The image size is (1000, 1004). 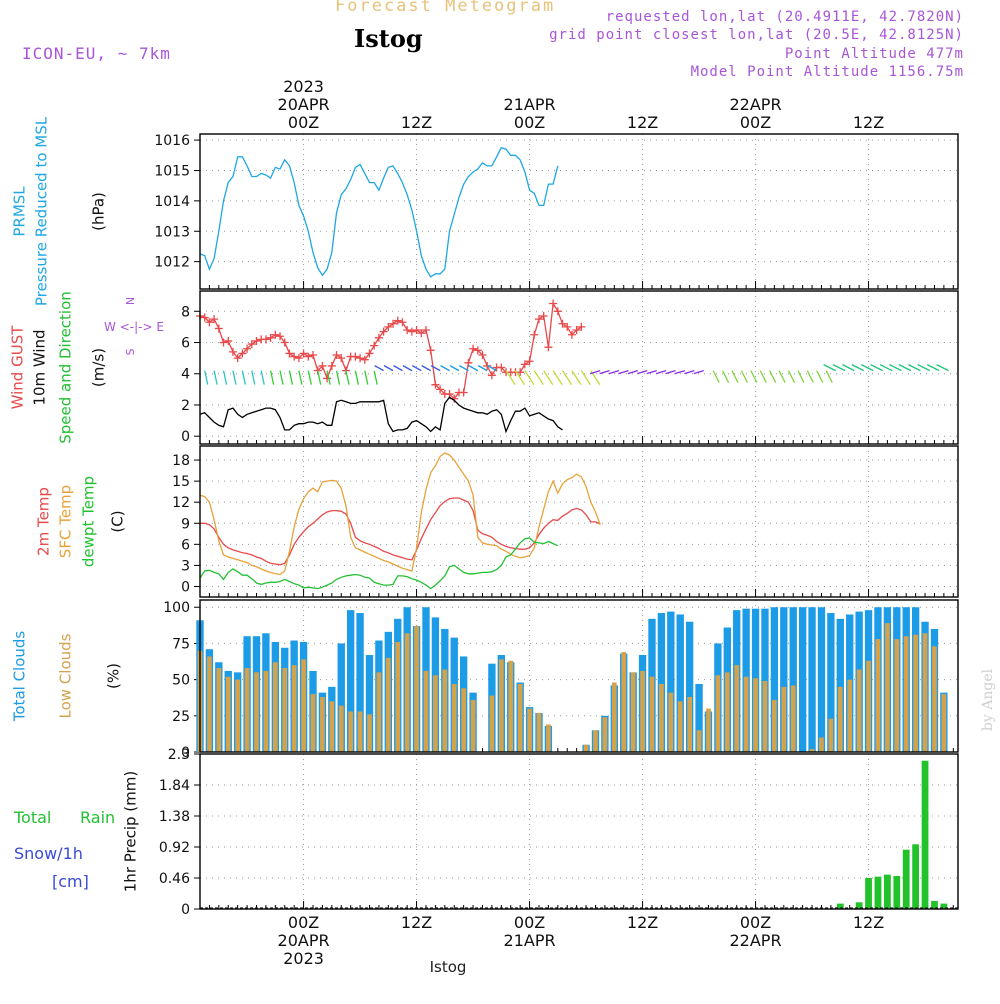 I want to click on series-line-prmsl, so click(x=379, y=212).